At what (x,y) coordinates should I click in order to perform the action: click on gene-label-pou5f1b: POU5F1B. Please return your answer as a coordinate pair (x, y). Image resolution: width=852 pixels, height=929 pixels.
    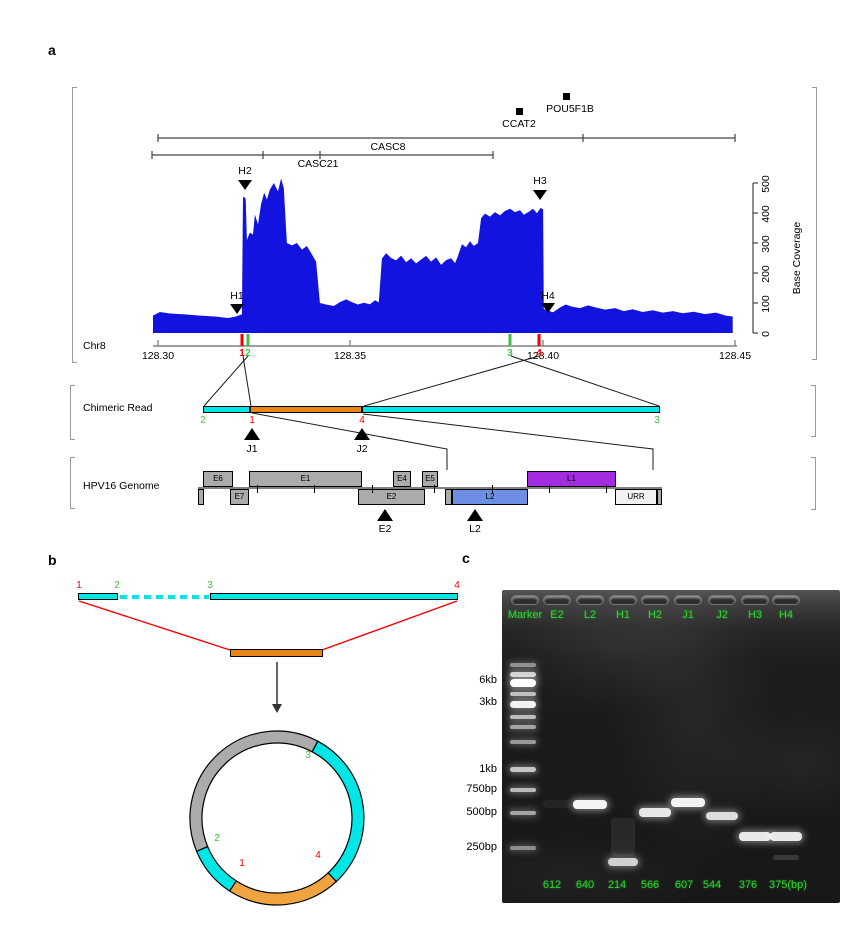
    Looking at the image, I should click on (570, 109).